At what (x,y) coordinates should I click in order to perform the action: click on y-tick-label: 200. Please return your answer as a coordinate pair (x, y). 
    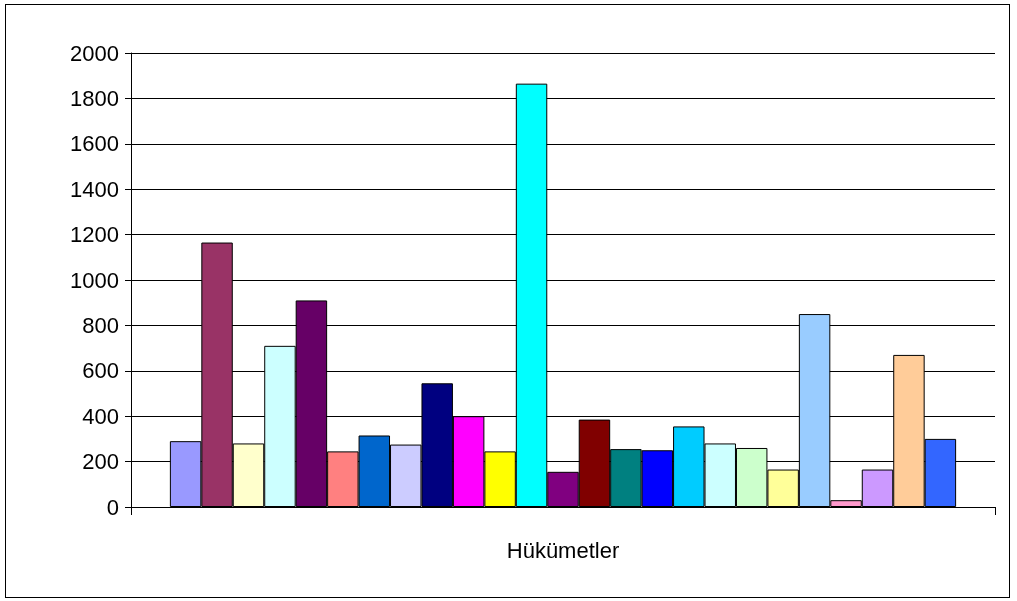
    Looking at the image, I should click on (100, 462).